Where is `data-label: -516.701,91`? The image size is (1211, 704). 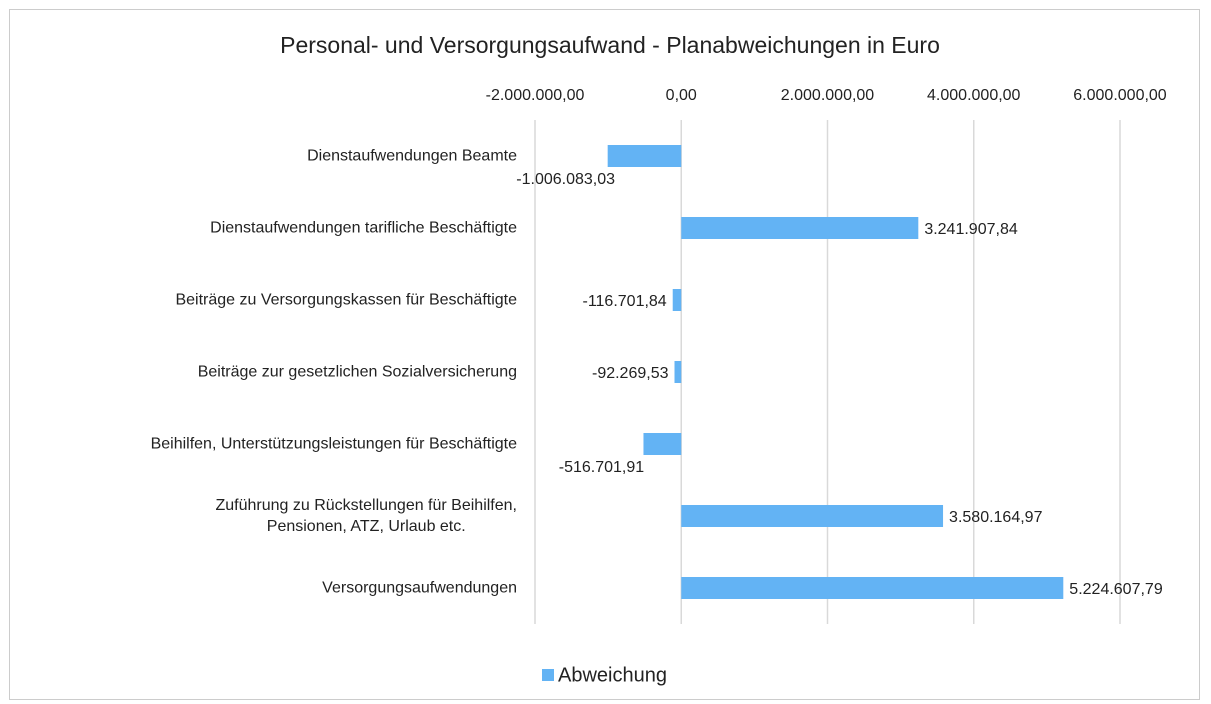 data-label: -516.701,91 is located at coordinates (602, 467).